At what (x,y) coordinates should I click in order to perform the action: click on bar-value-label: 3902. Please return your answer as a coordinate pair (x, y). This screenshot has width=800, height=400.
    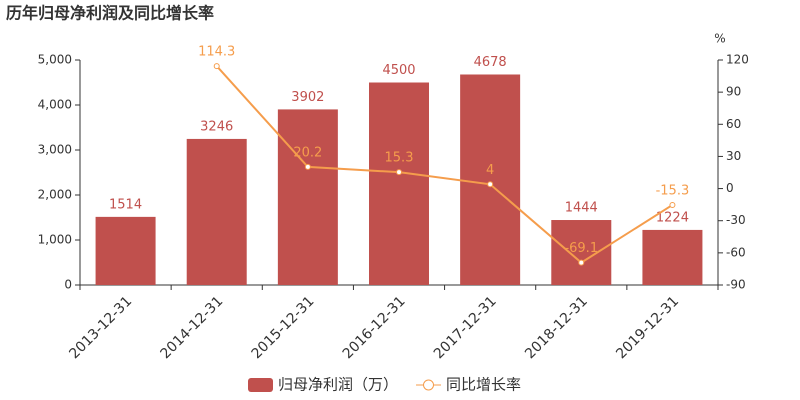
    Looking at the image, I should click on (307, 97).